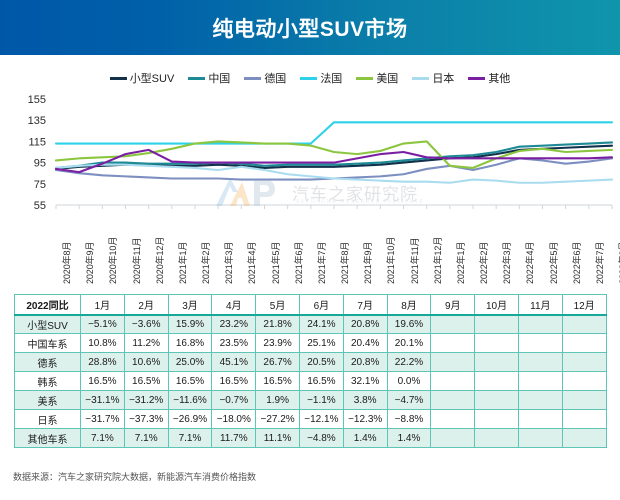  I want to click on legend-item-label: 小型SUV, so click(152, 79).